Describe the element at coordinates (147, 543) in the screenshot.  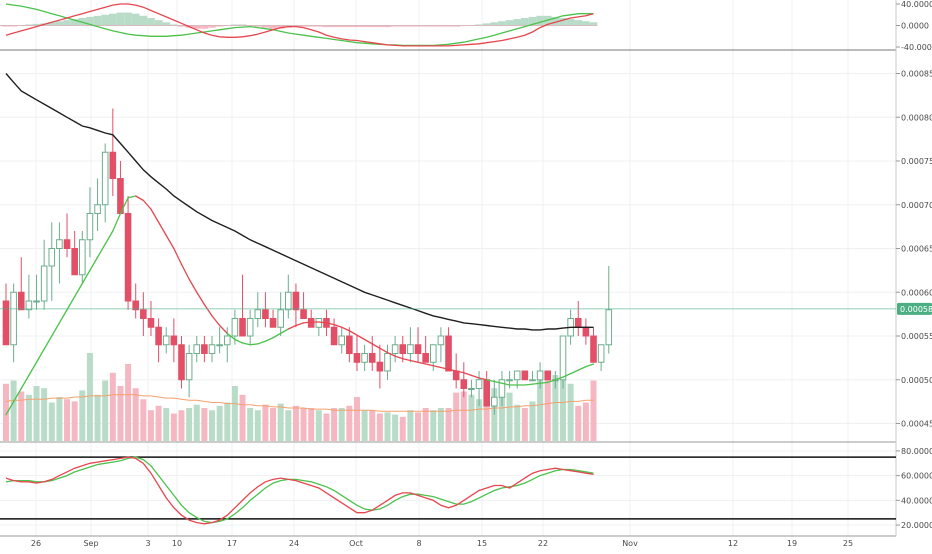
I see `x-tick-label: 3` at that location.